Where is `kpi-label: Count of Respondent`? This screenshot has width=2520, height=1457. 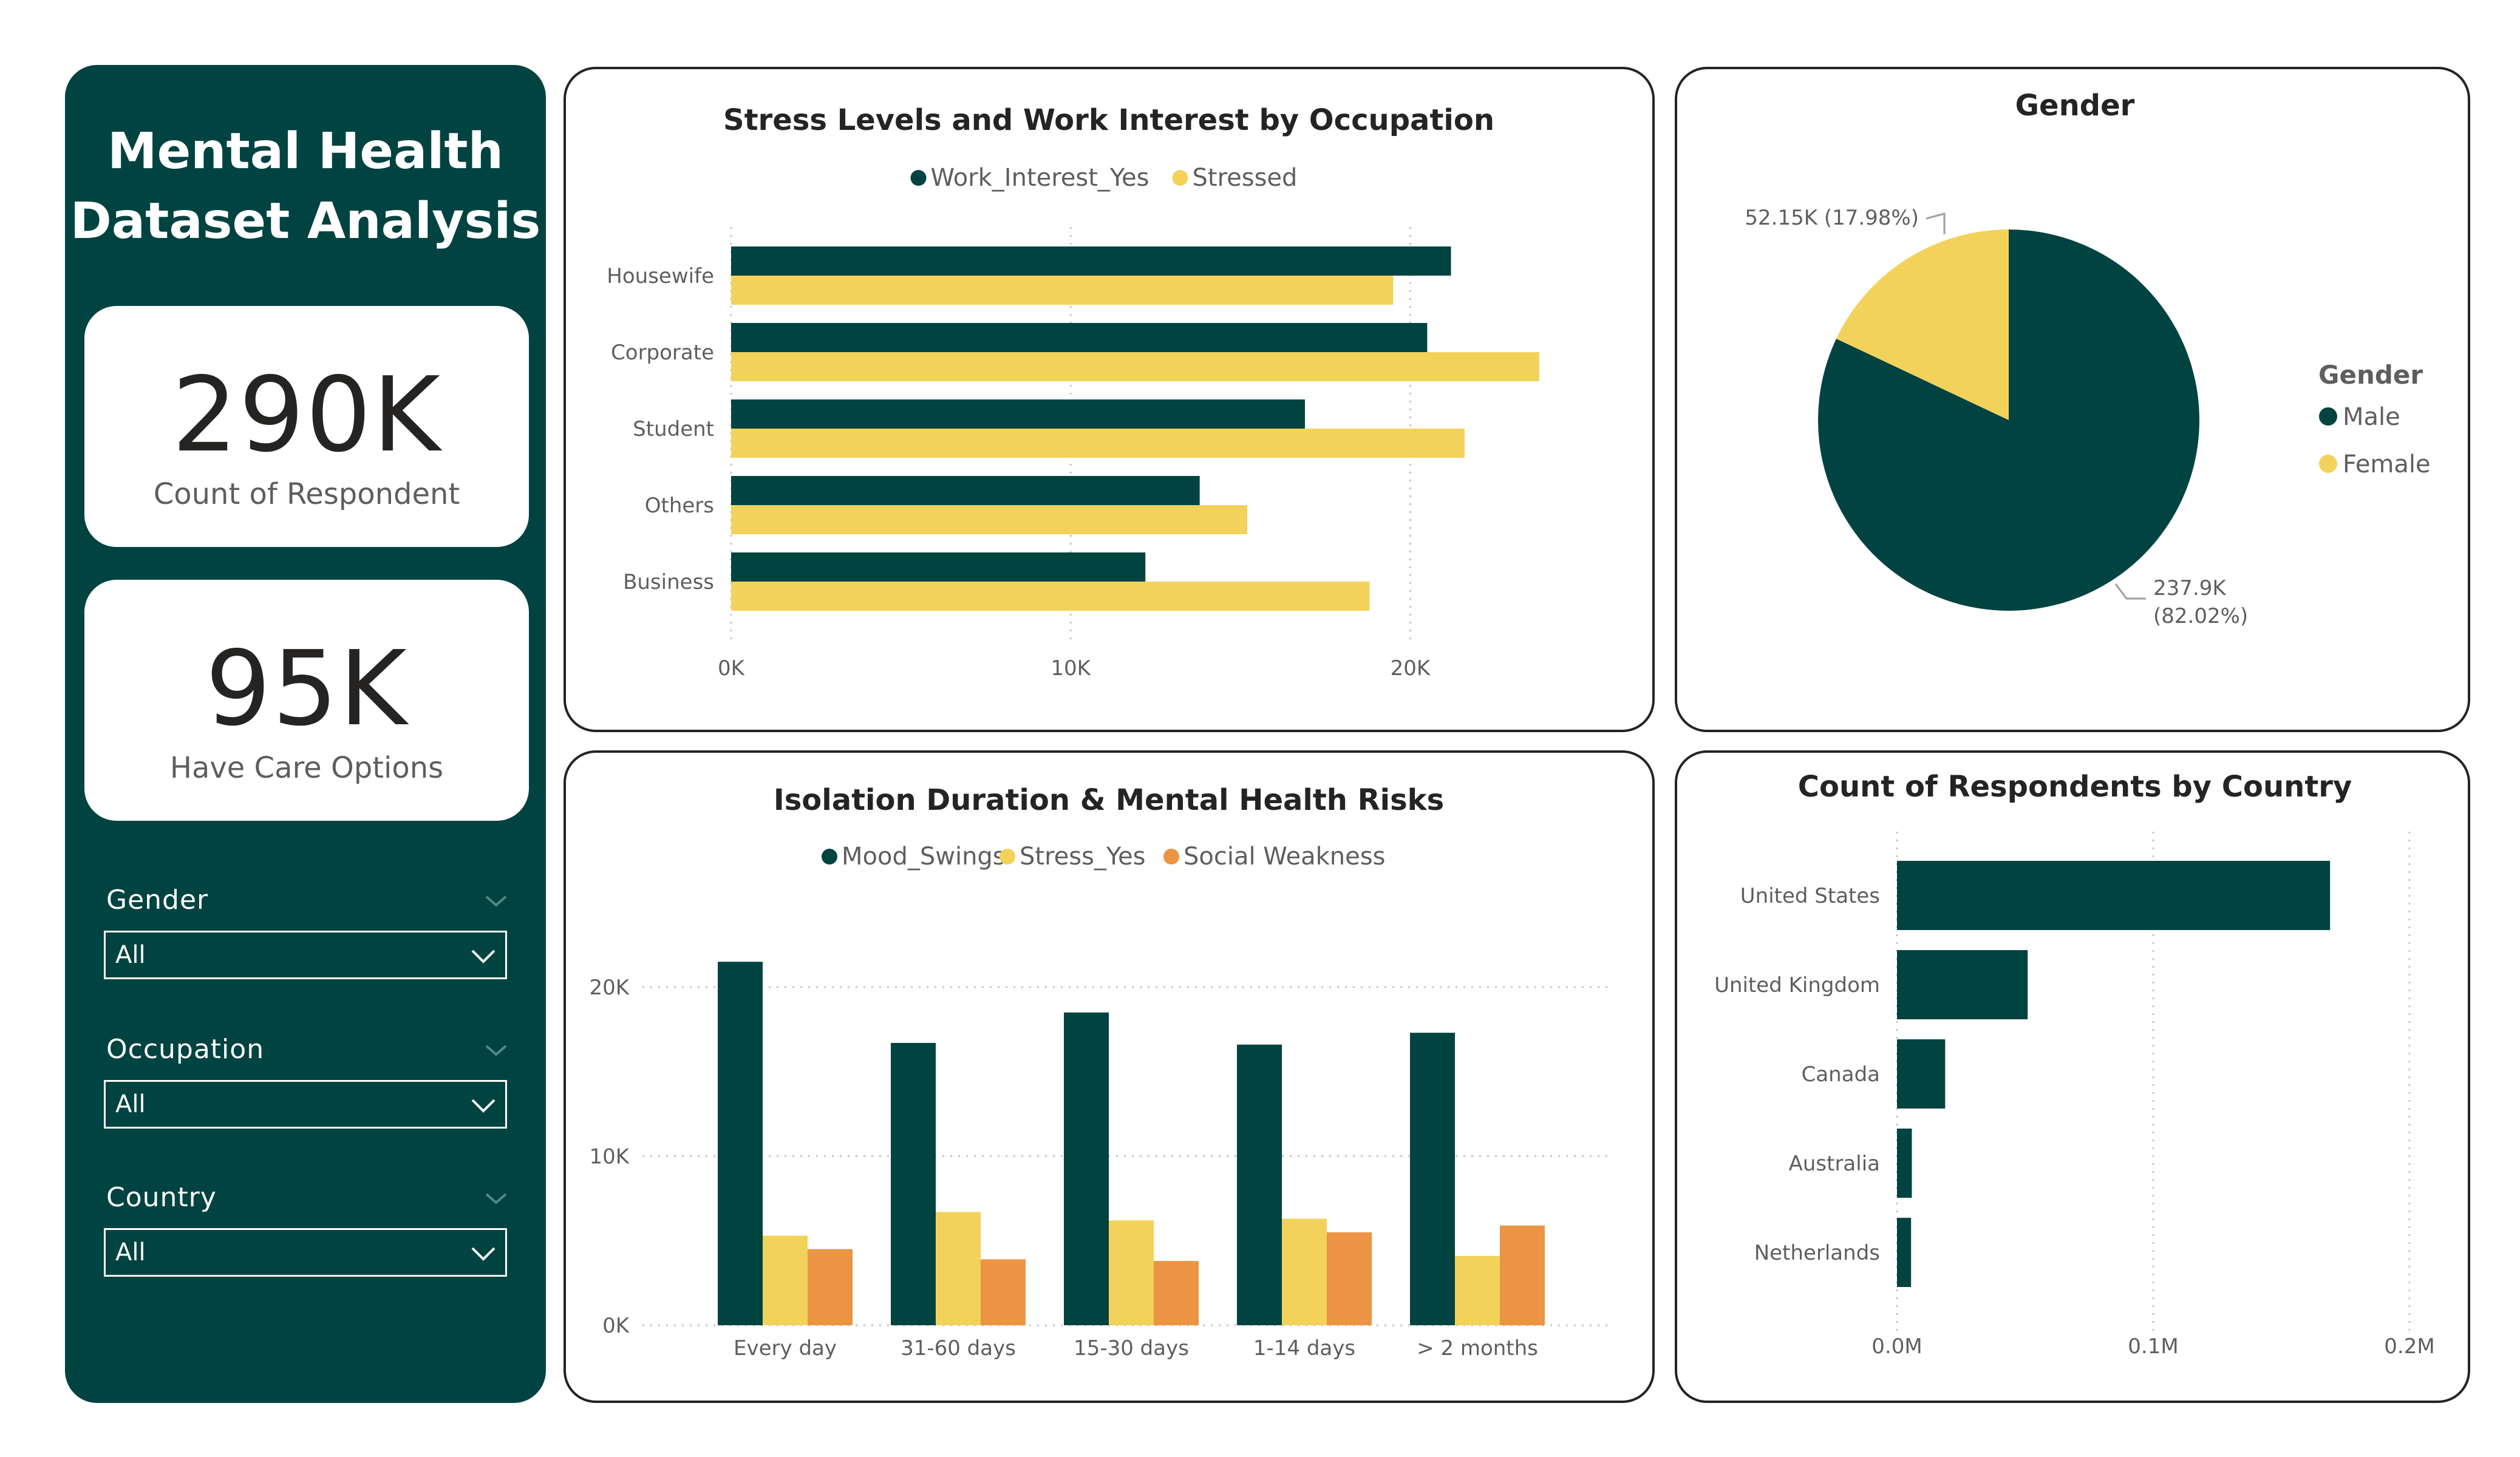 kpi-label: Count of Respondent is located at coordinates (306, 494).